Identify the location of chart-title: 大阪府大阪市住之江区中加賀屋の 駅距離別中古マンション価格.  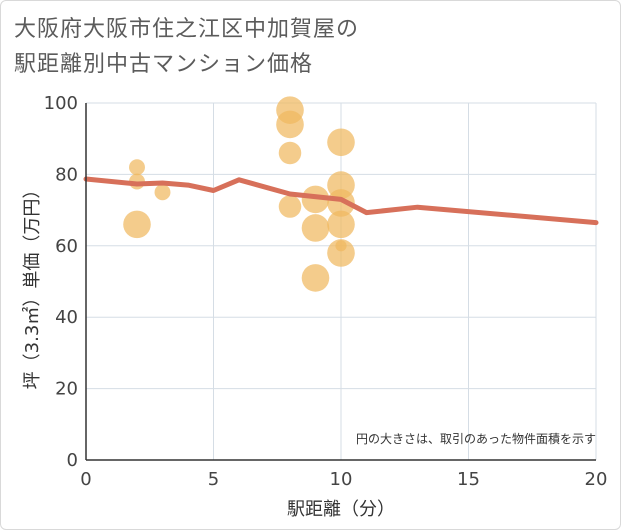
(294, 47).